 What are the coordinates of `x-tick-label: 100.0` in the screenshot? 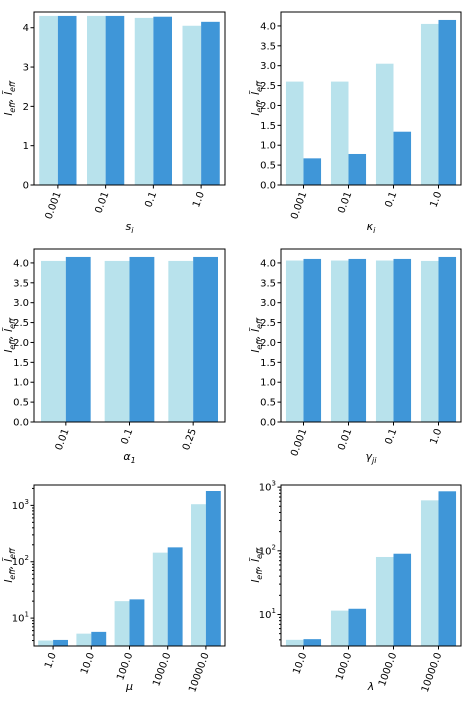 It's located at (344, 666).